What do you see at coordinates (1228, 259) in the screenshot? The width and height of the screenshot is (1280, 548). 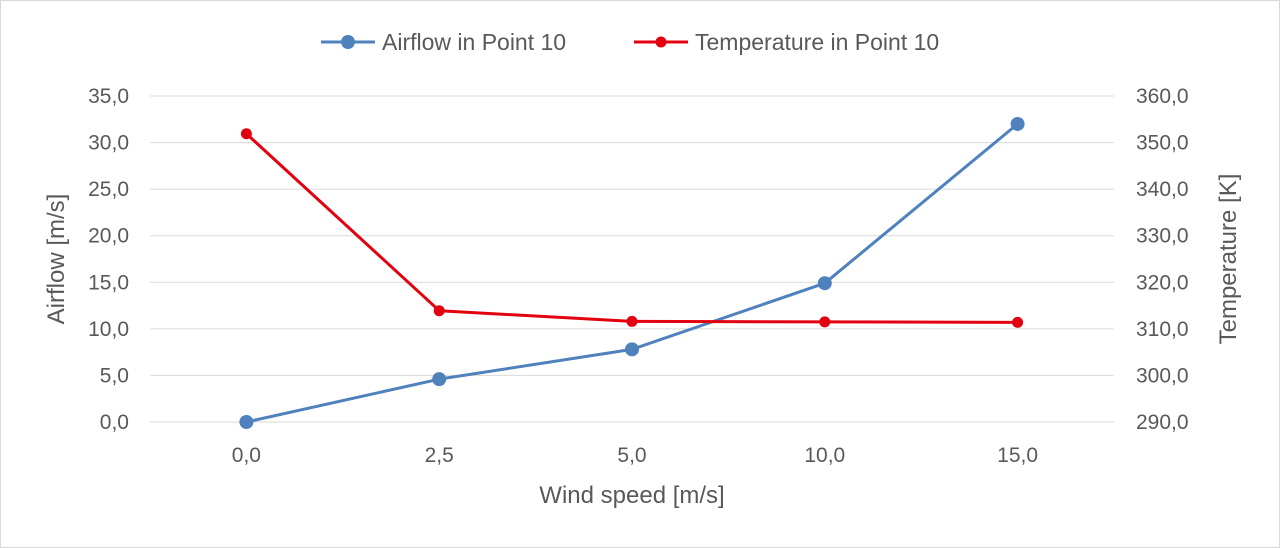 I see `y2-axis-title: Temperature [K]` at bounding box center [1228, 259].